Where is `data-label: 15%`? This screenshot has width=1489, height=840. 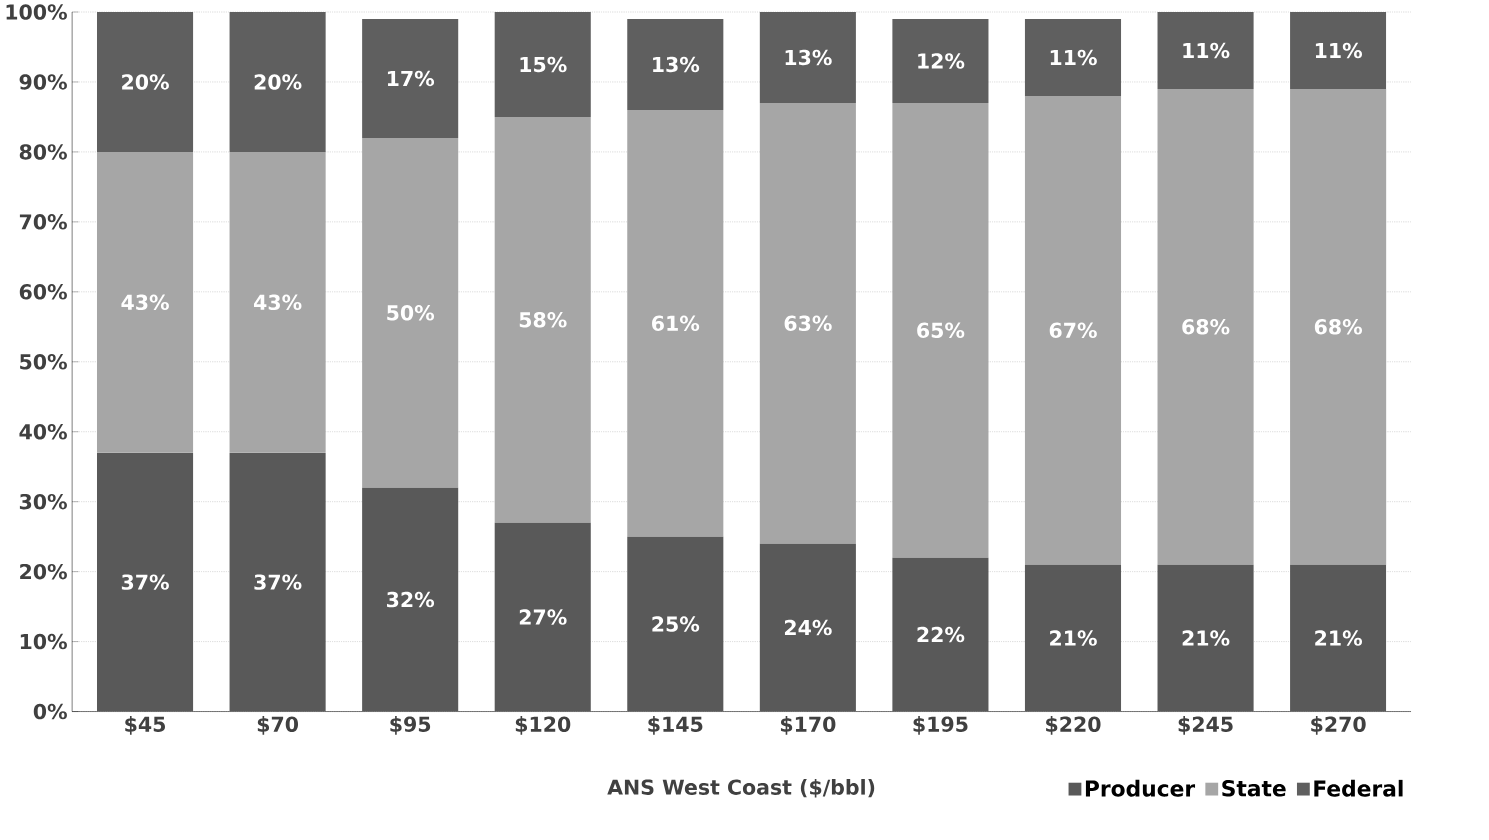
data-label: 15% is located at coordinates (543, 64).